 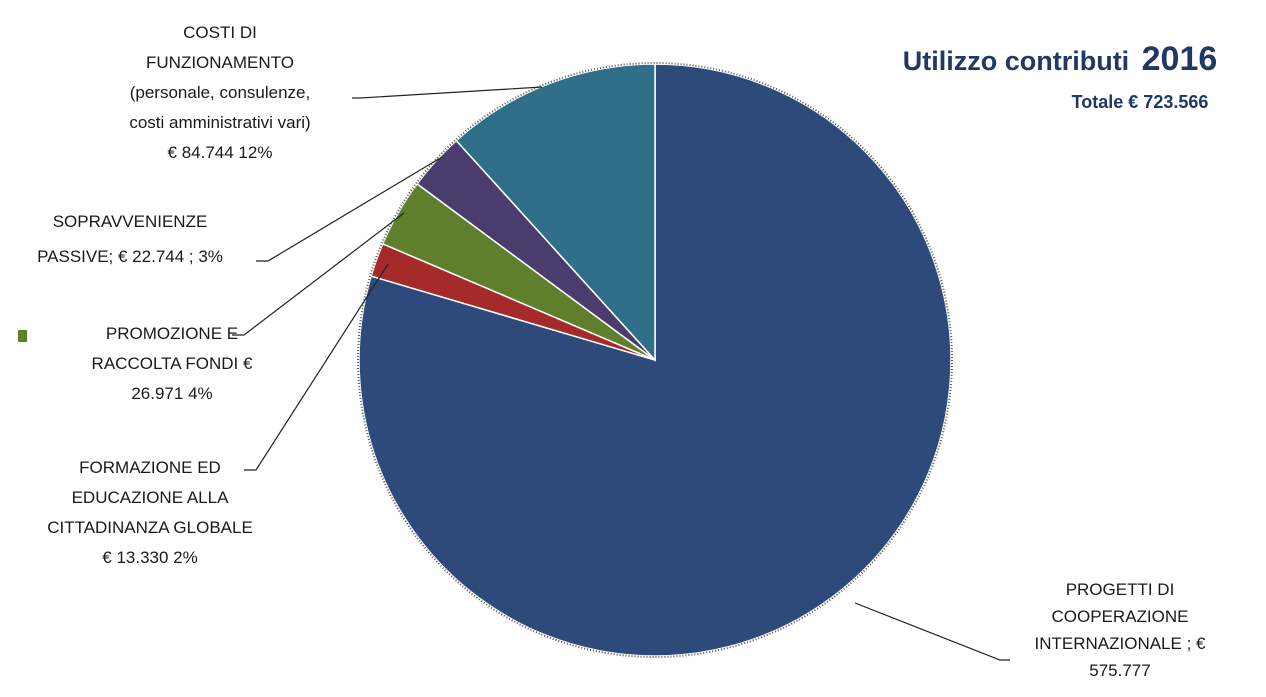 I want to click on slice-label-2-line-2: 26.971 4%, so click(x=171, y=393).